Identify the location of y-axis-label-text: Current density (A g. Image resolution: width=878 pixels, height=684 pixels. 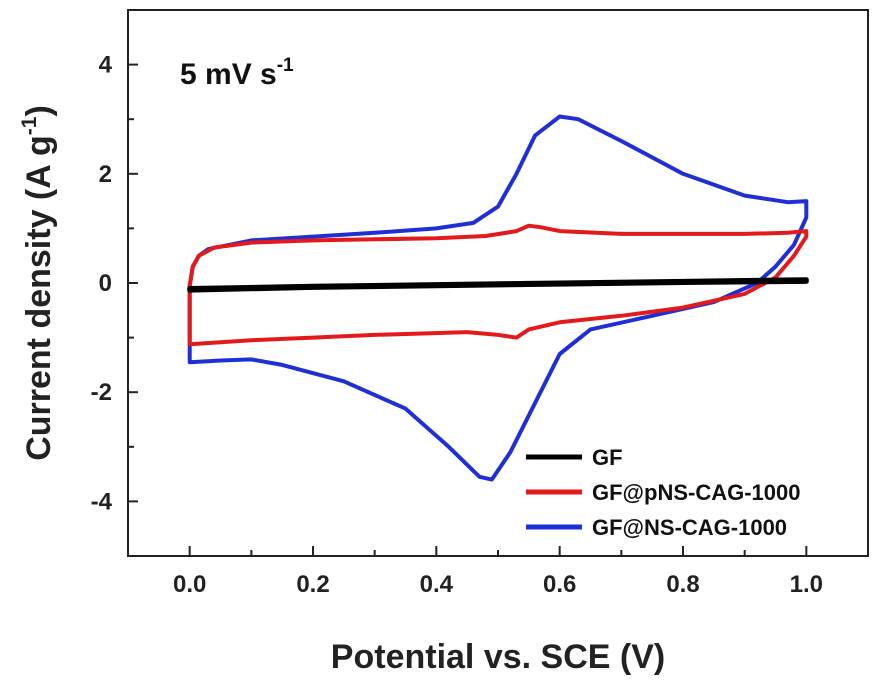
(39, 298).